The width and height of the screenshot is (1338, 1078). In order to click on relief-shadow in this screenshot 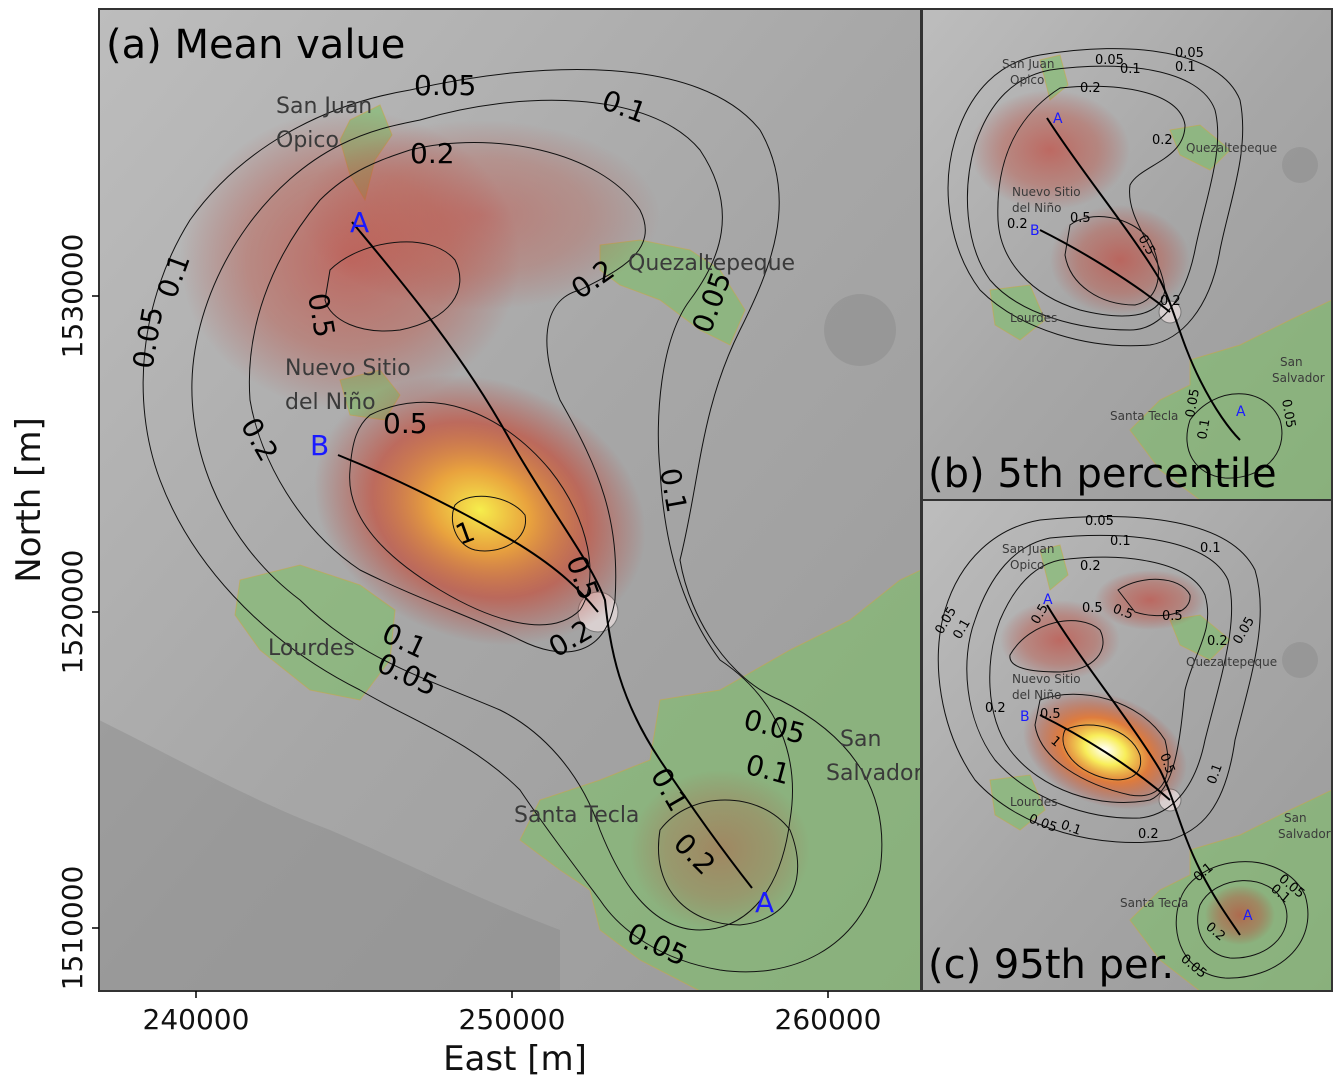, I will do `click(329, 855)`.